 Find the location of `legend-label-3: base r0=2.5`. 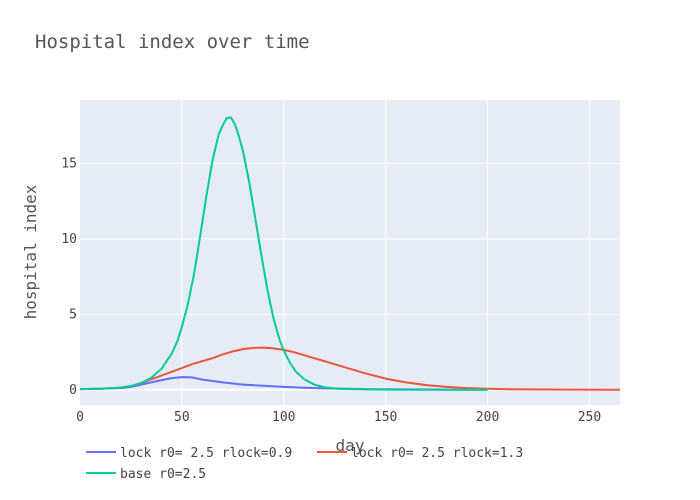

legend-label-3: base r0=2.5 is located at coordinates (163, 474).